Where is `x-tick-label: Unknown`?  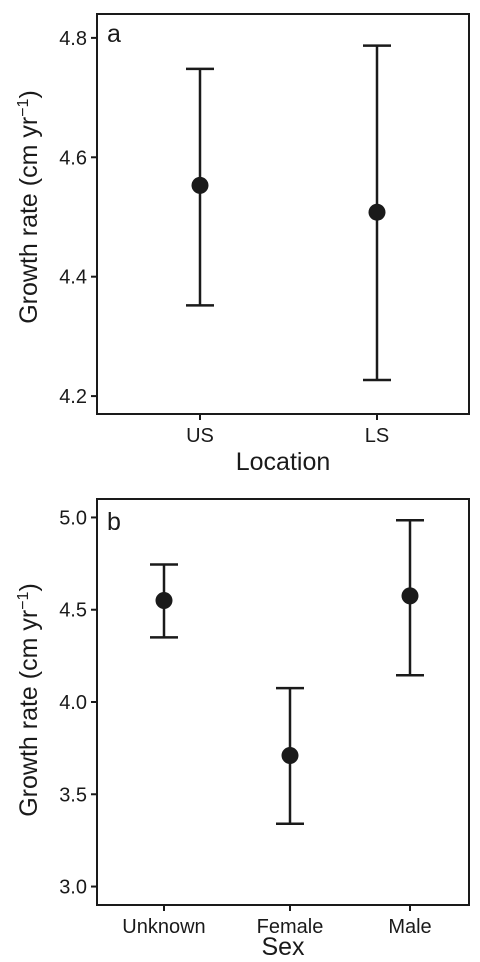
x-tick-label: Unknown is located at coordinates (163, 927).